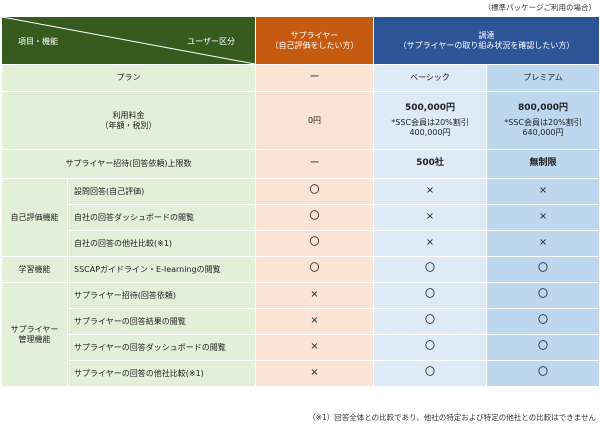 The image size is (600, 426). I want to click on plan-supplier: ー, so click(314, 78).